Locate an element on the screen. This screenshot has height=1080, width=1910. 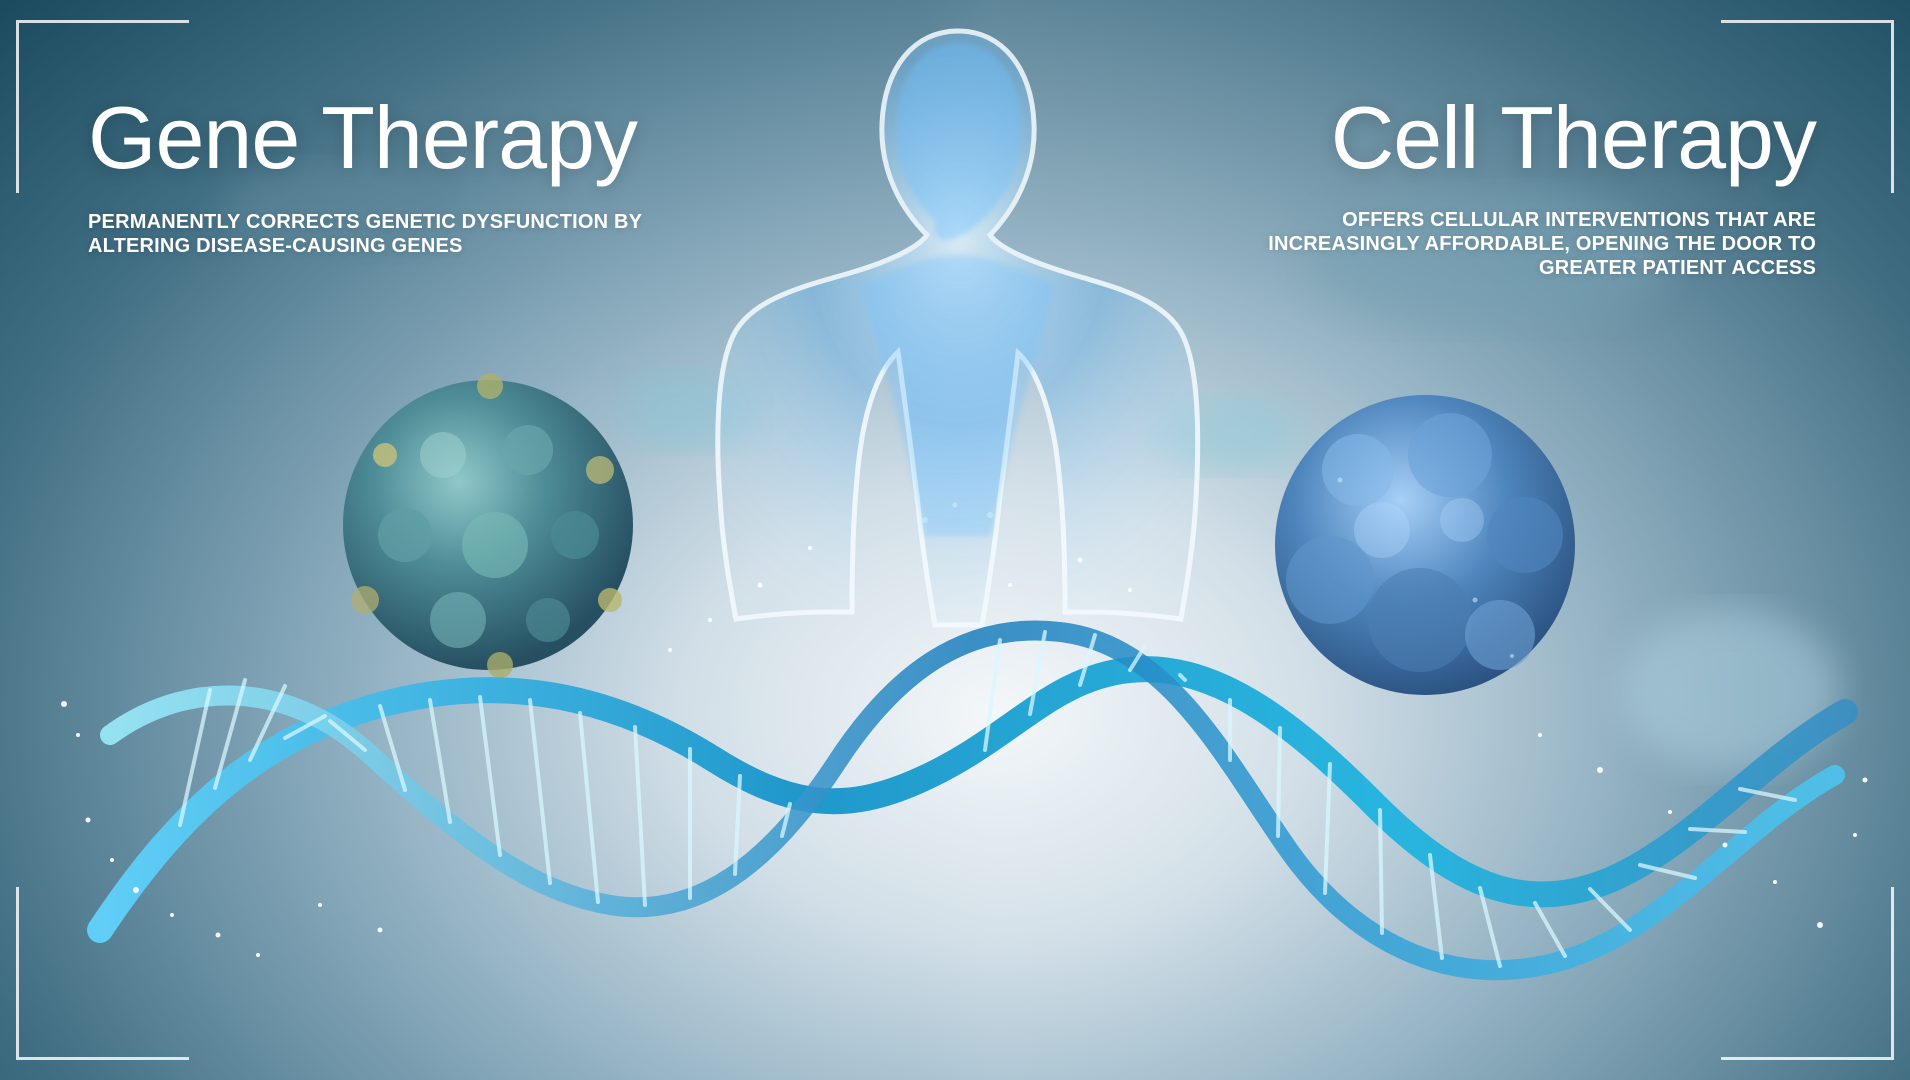
cell-therapy-description-line: OFFERS CELLULAR INTERVENTIONS THAT ARE is located at coordinates (1579, 220).